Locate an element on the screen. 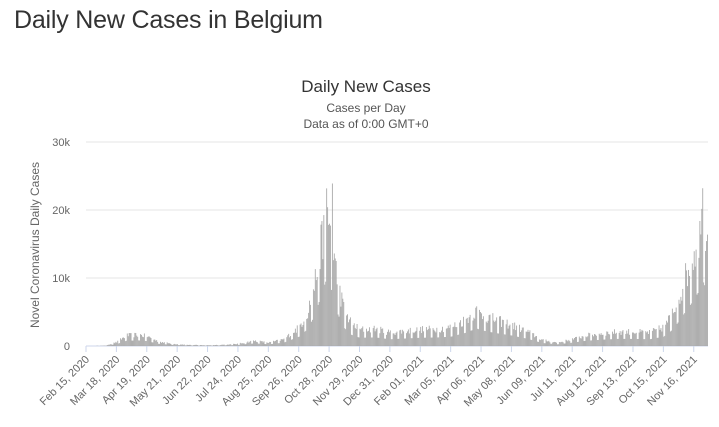  y-tick-label: 30k is located at coordinates (61, 143).